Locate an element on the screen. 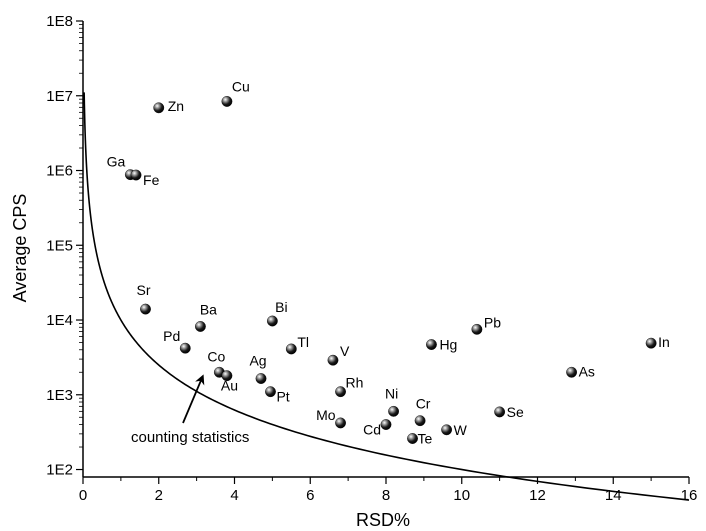 The height and width of the screenshot is (531, 706). data-point-rh is located at coordinates (340, 392).